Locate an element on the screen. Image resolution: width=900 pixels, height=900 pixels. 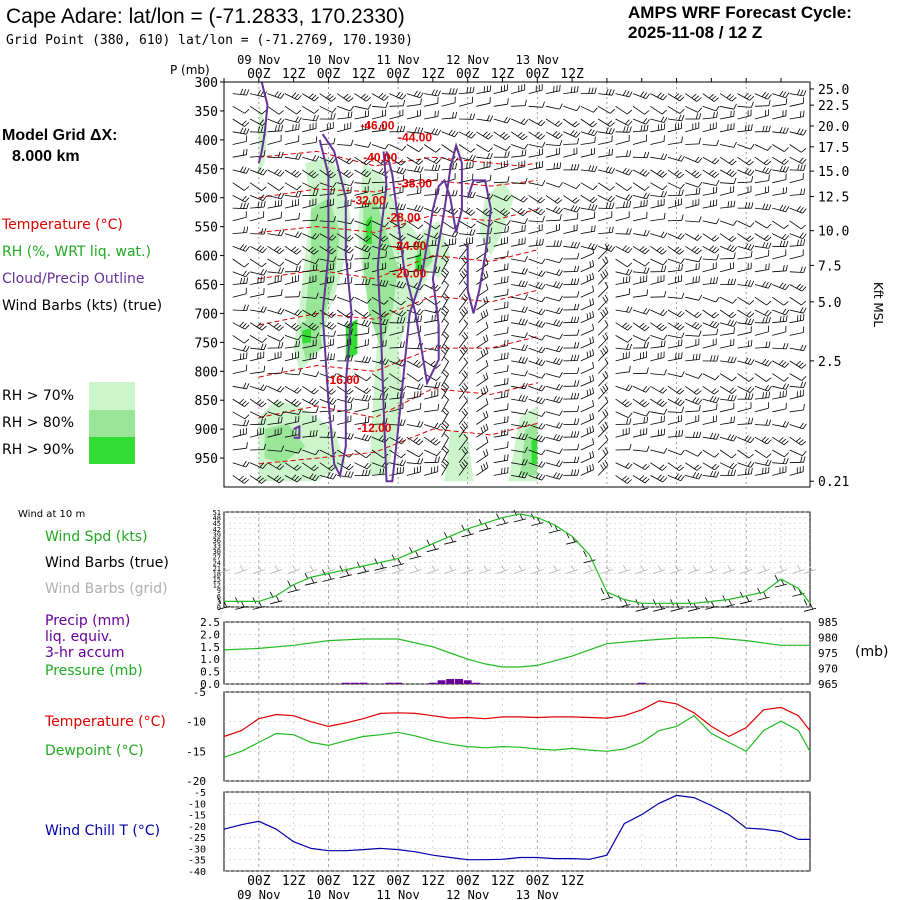
kft-tick-label: 17.5 is located at coordinates (833, 148).